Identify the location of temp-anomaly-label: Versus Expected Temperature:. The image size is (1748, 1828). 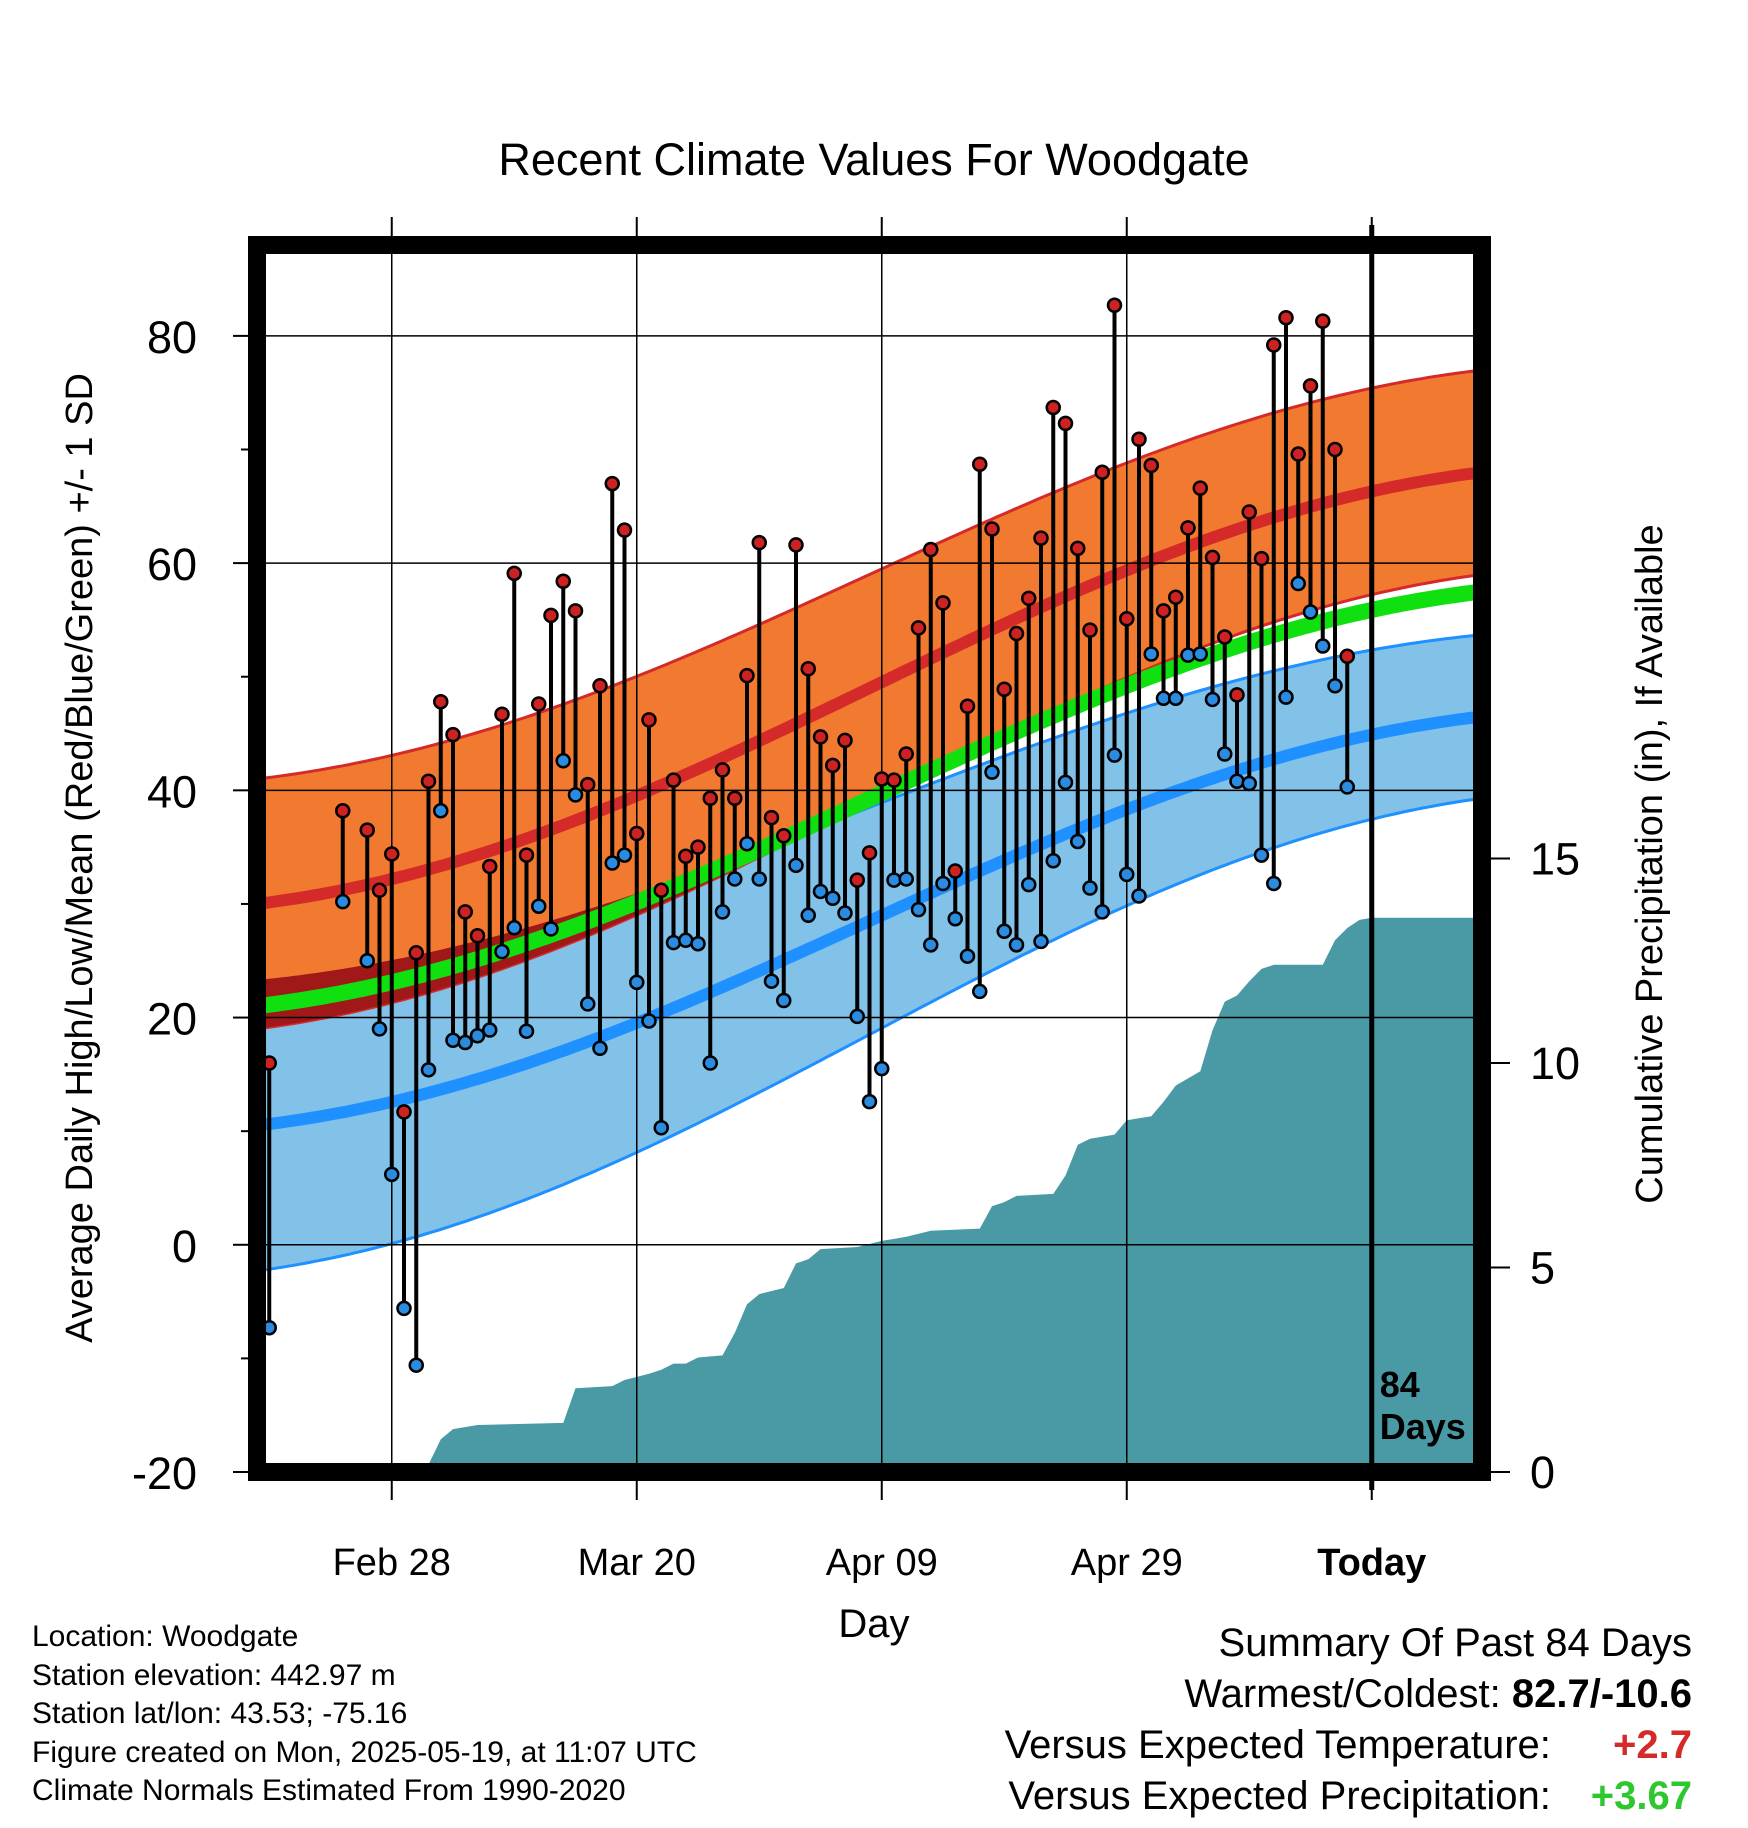
(1277, 1745).